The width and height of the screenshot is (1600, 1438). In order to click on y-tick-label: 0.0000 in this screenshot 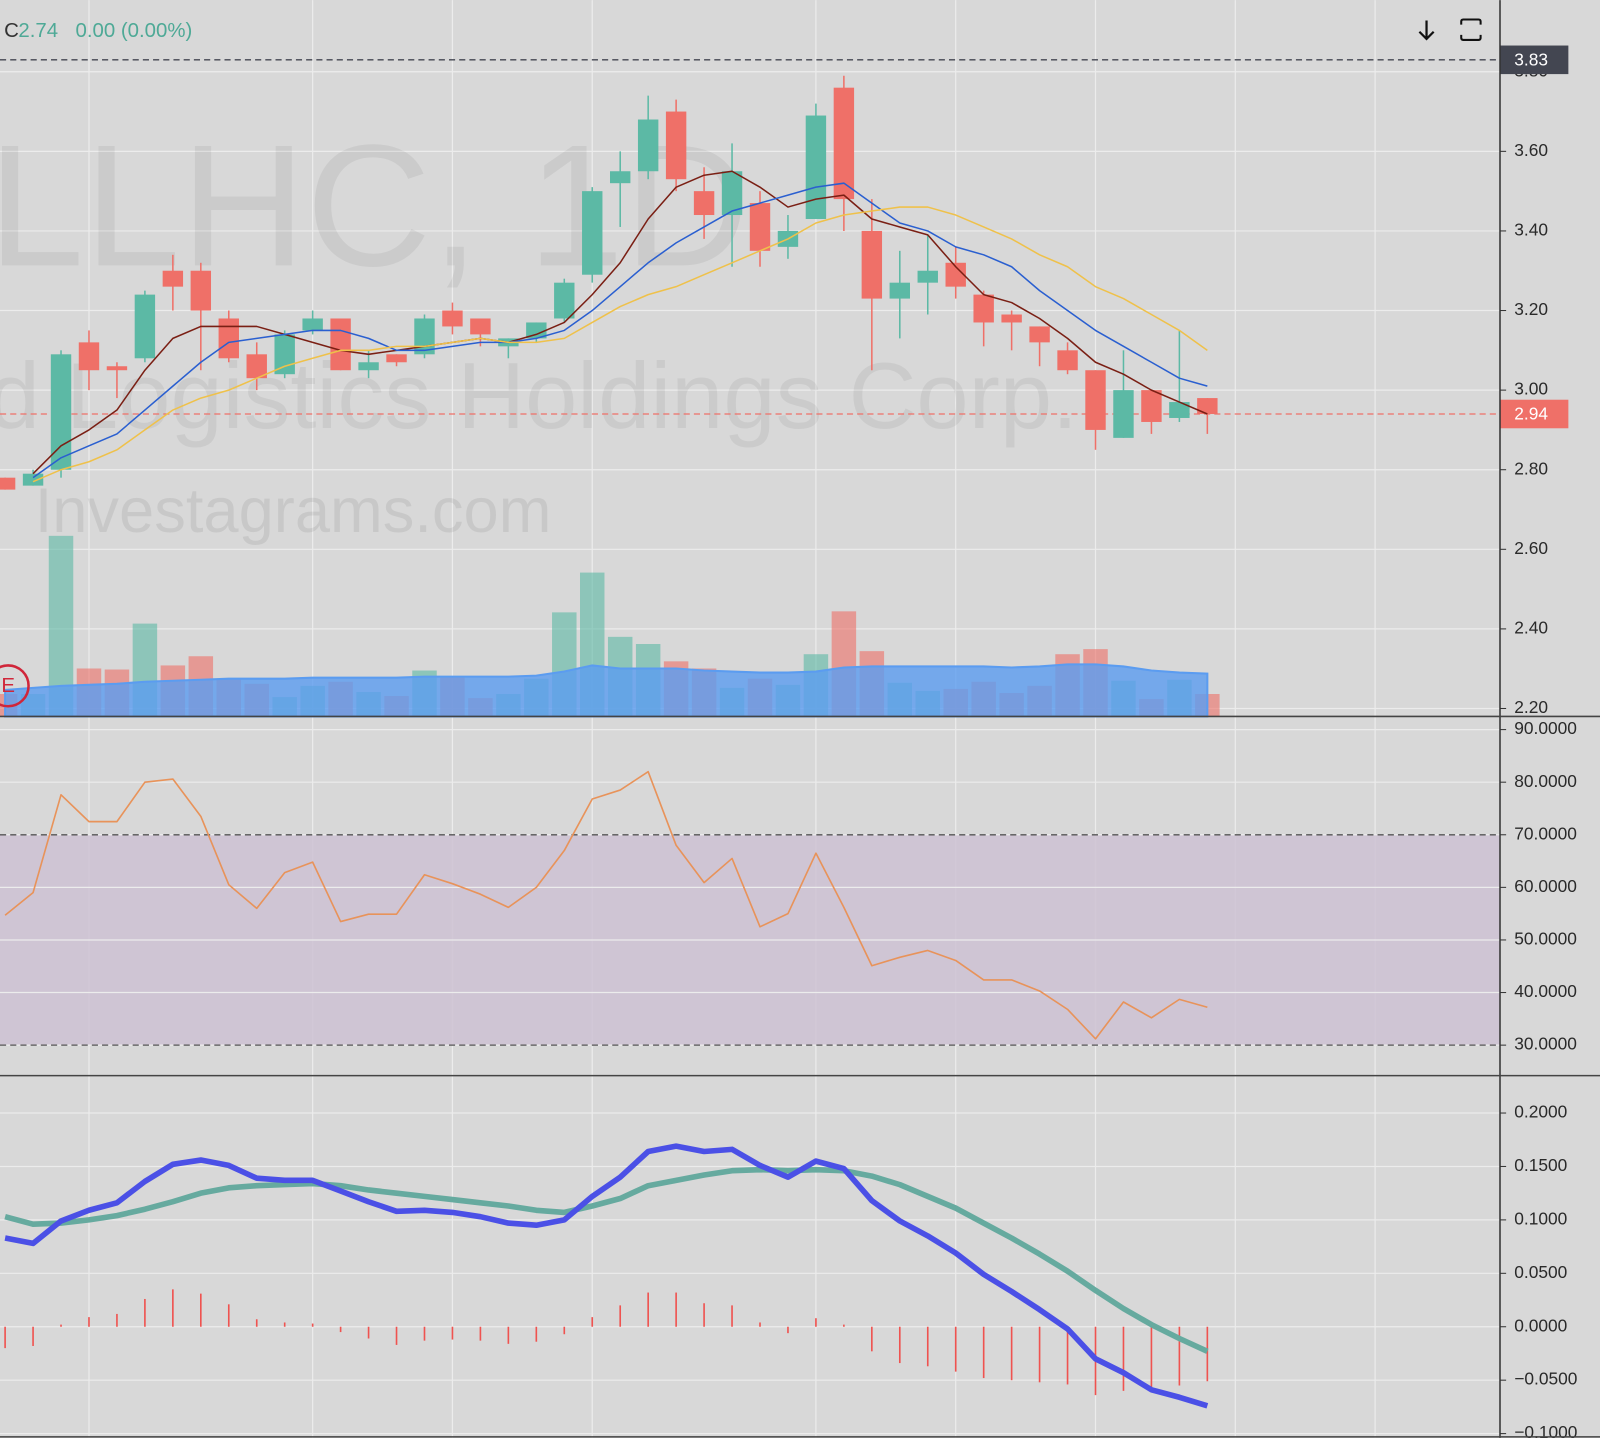, I will do `click(1540, 1325)`.